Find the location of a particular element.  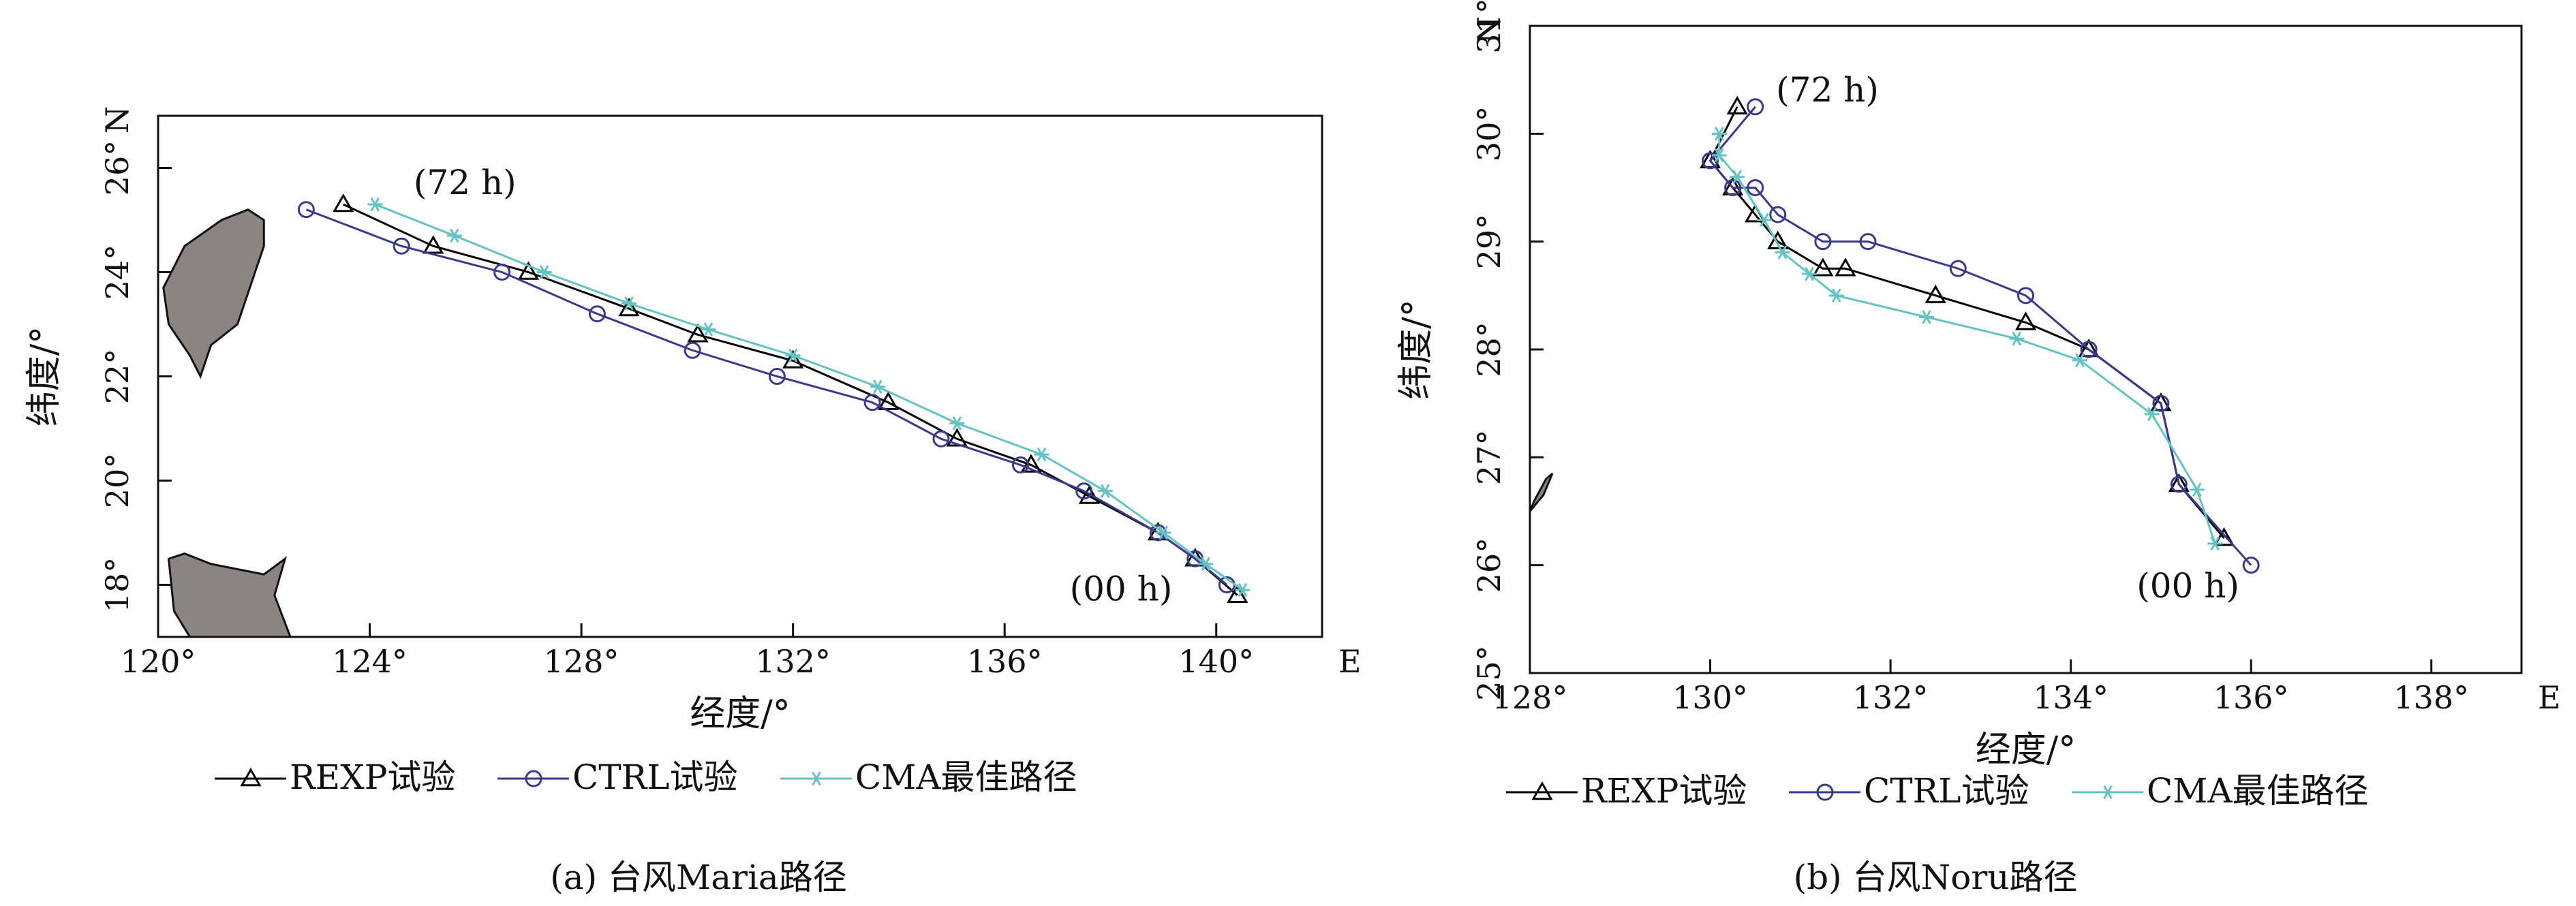

marker-cma-legend is located at coordinates (2107, 793).